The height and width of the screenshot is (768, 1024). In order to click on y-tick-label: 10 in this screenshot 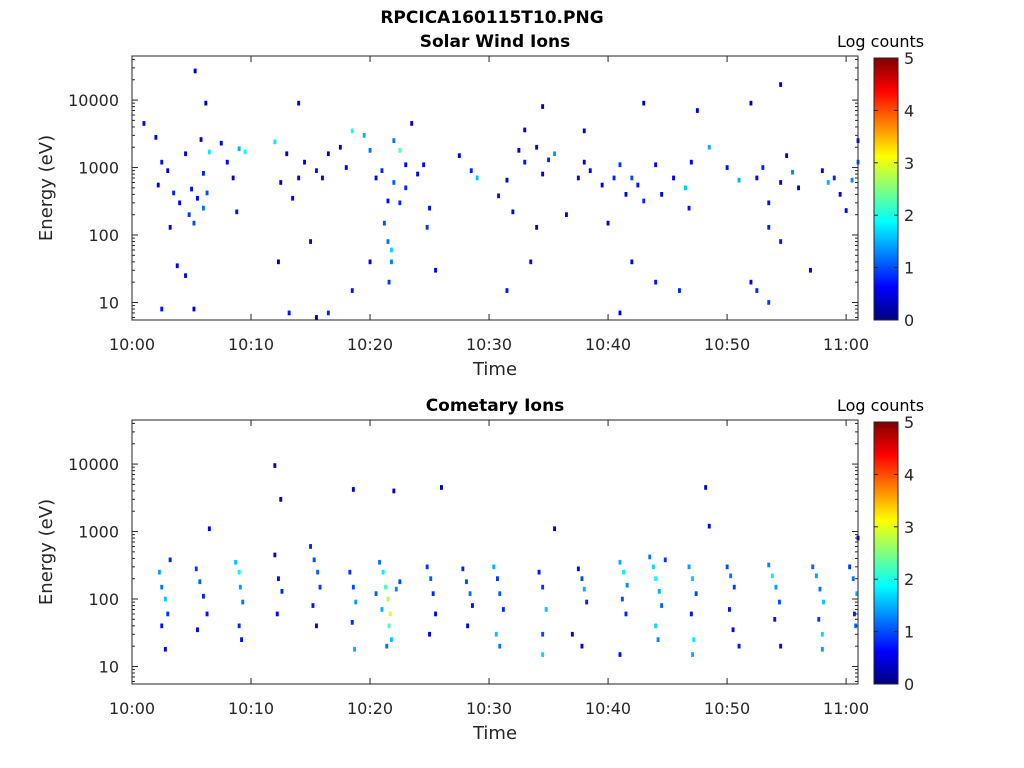, I will do `click(109, 666)`.